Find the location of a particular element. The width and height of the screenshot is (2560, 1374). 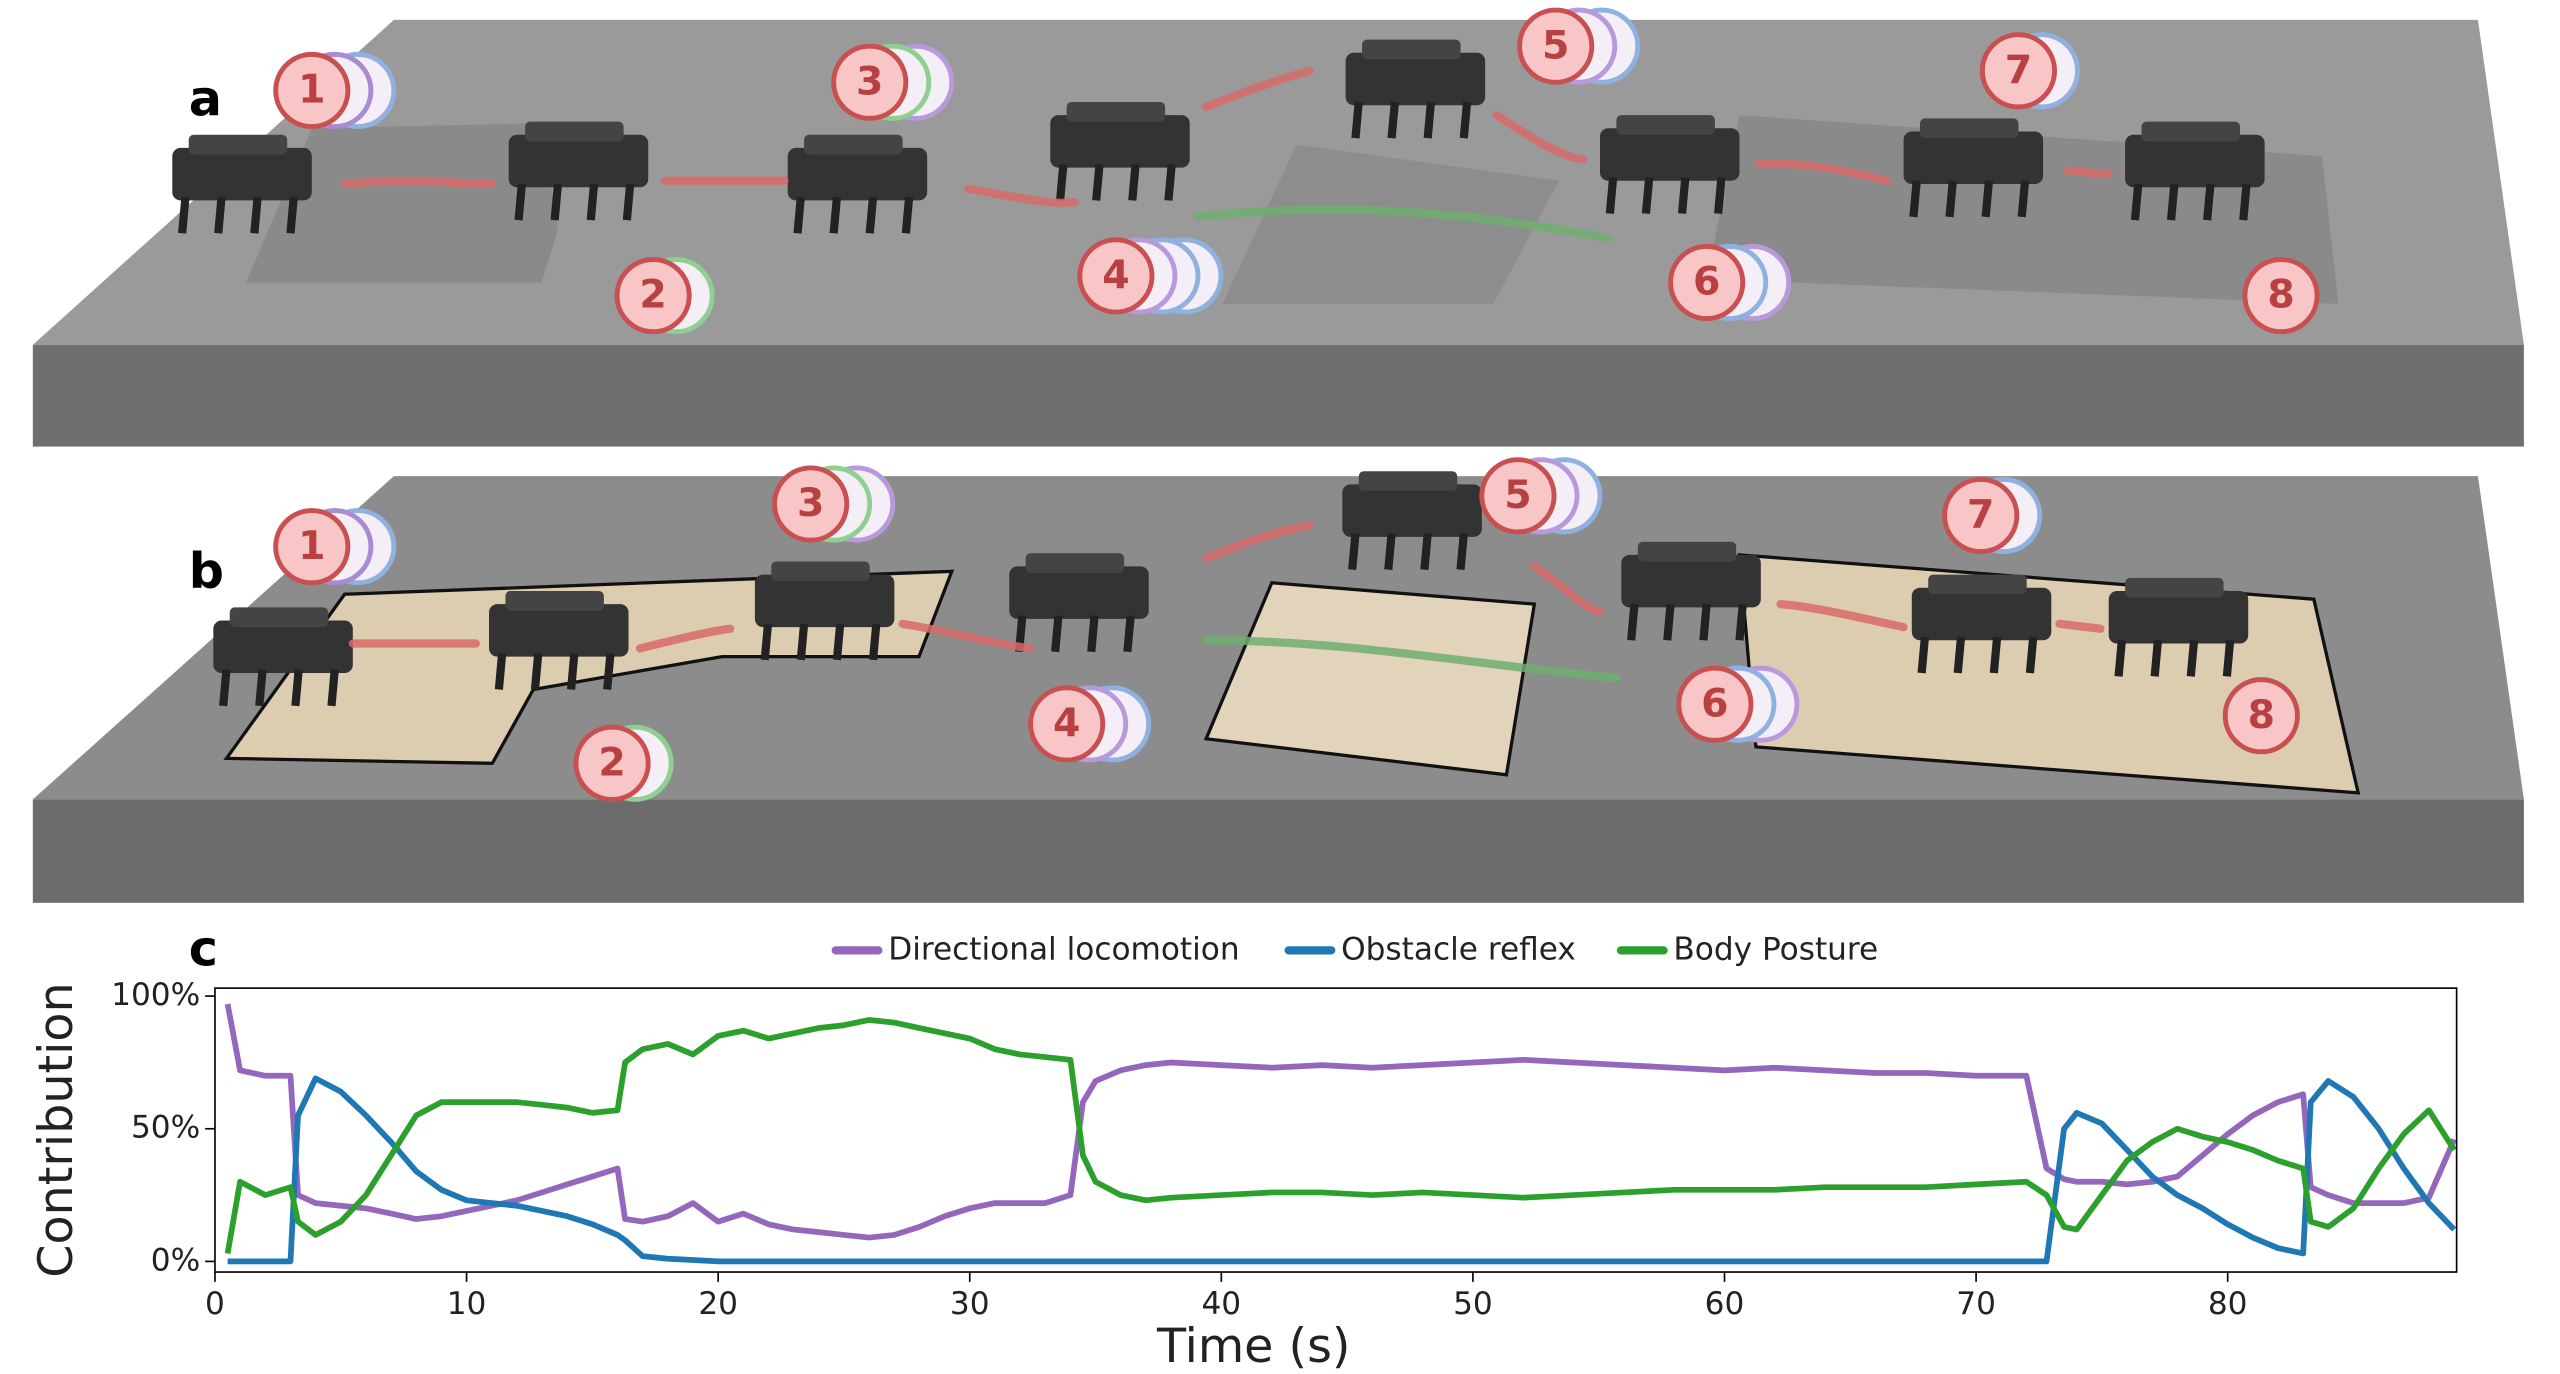

x-tick-label: 0 is located at coordinates (215, 1304).